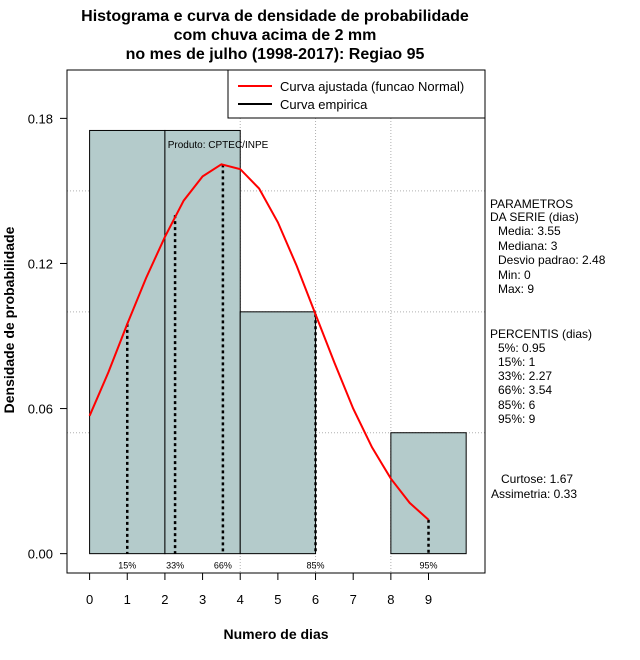  Describe the element at coordinates (517, 405) in the screenshot. I see `percentil-85: 85%: 6` at that location.